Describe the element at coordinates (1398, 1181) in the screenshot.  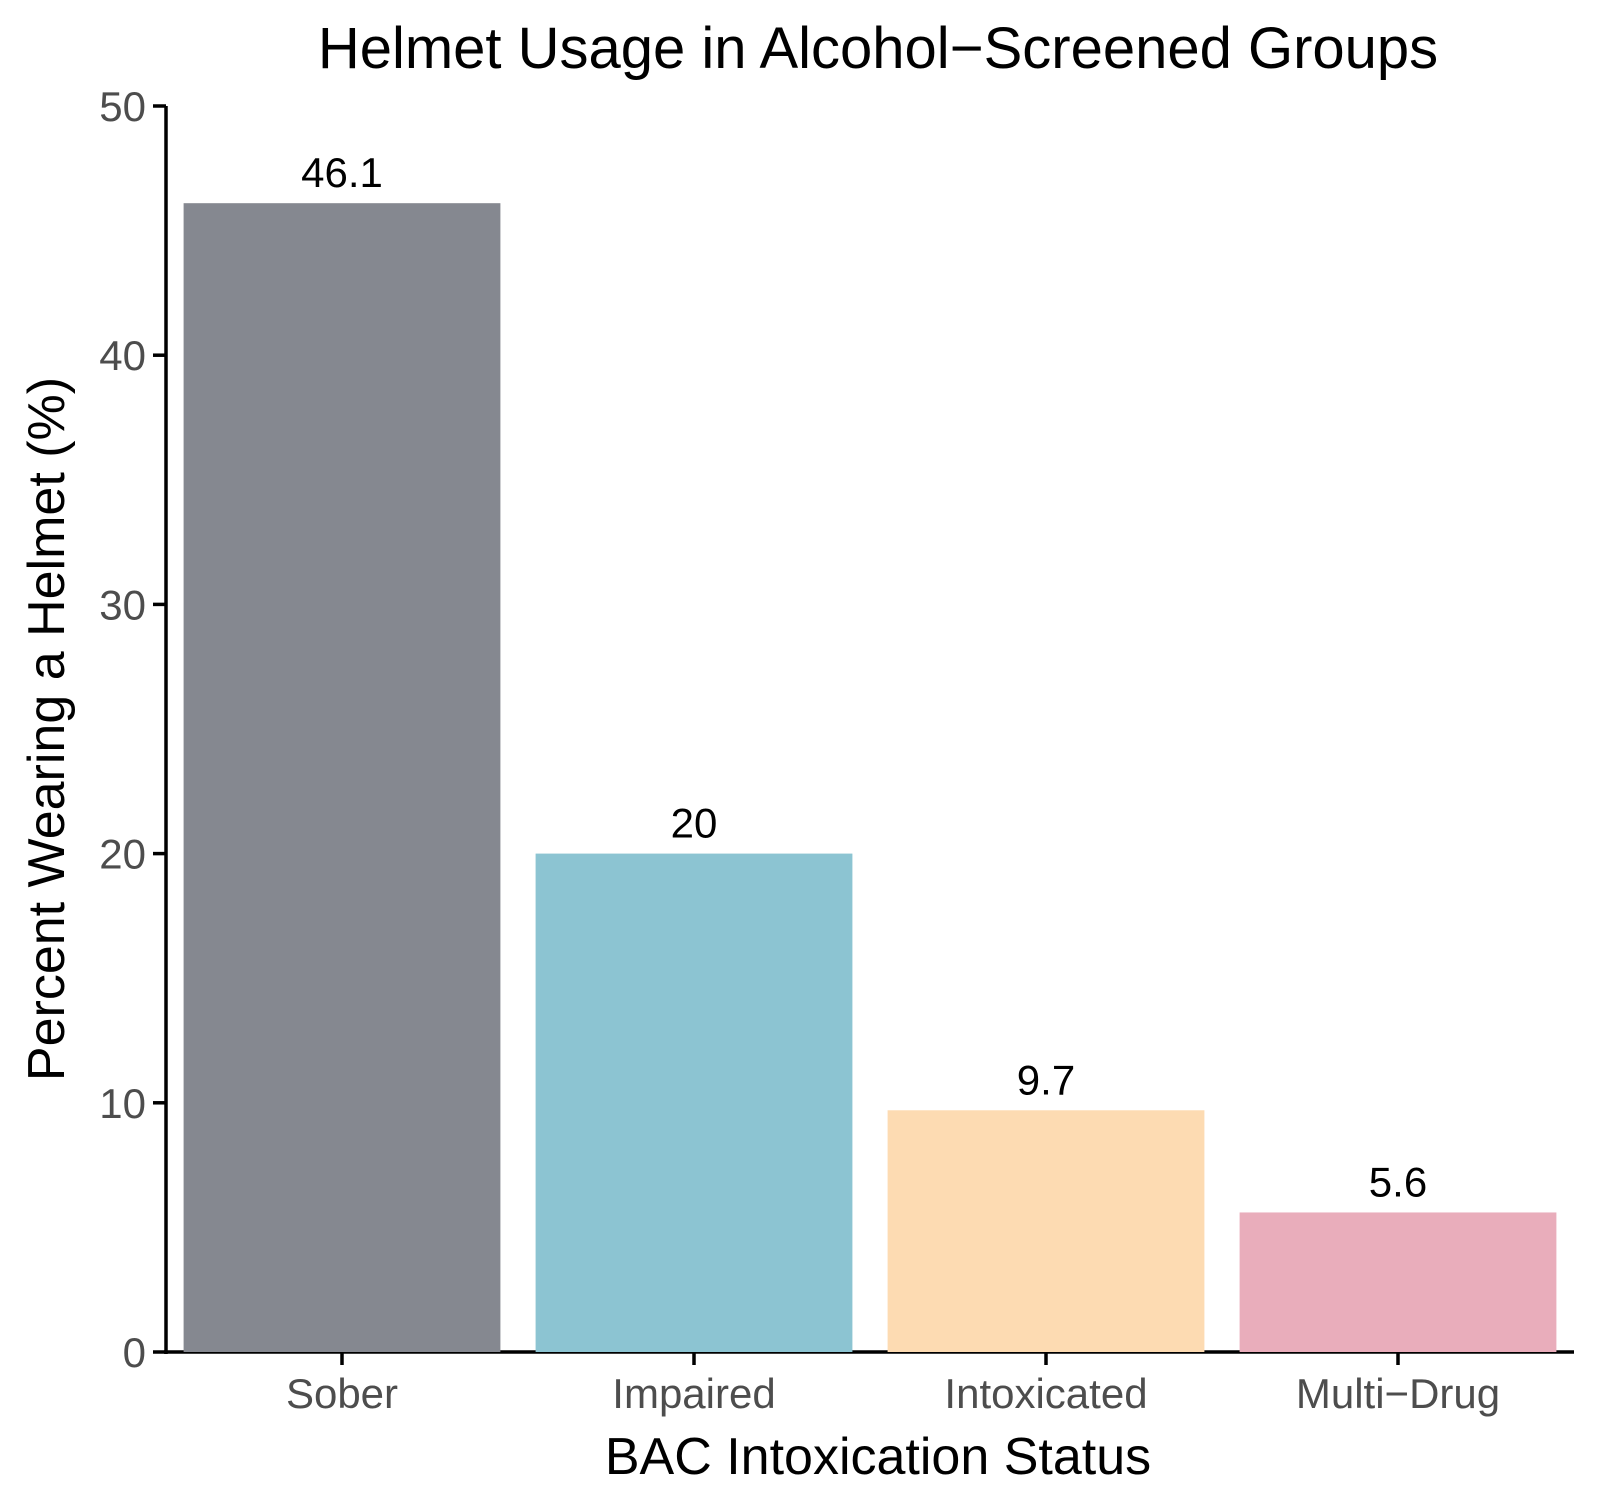
I see `data-label-multi-drug: 5.6` at that location.